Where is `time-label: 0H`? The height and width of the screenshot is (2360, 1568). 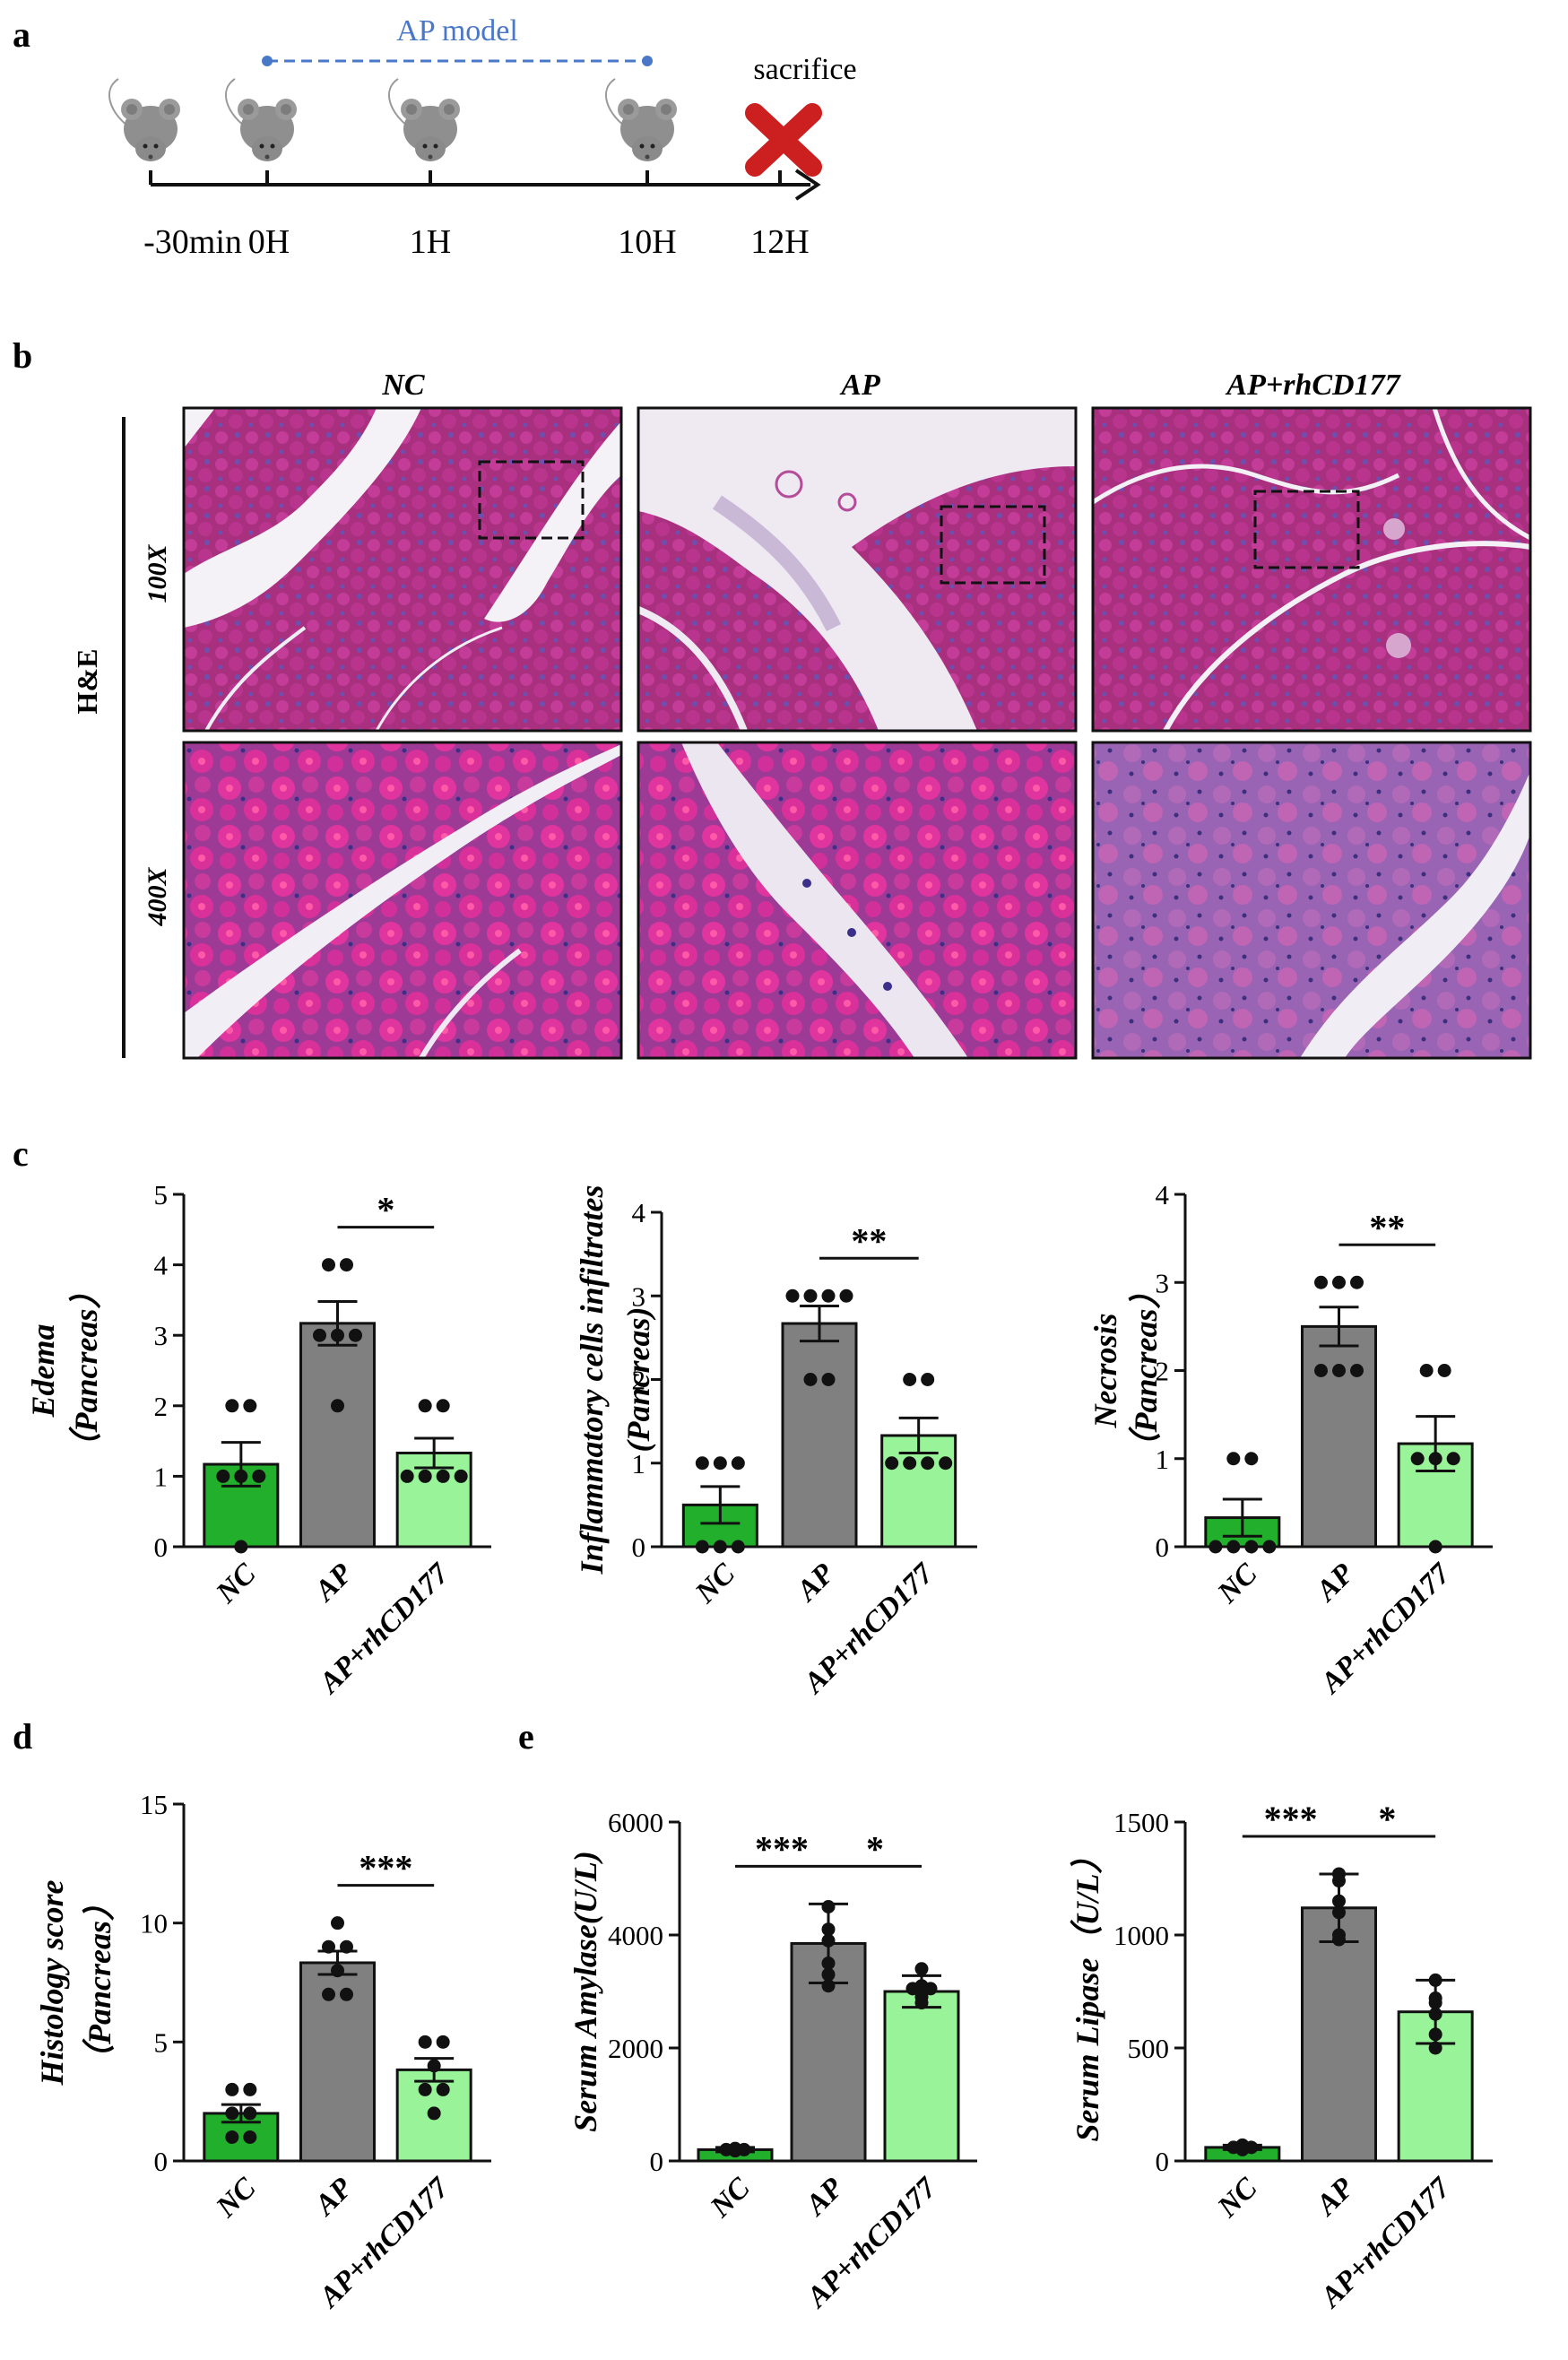 time-label: 0H is located at coordinates (269, 242).